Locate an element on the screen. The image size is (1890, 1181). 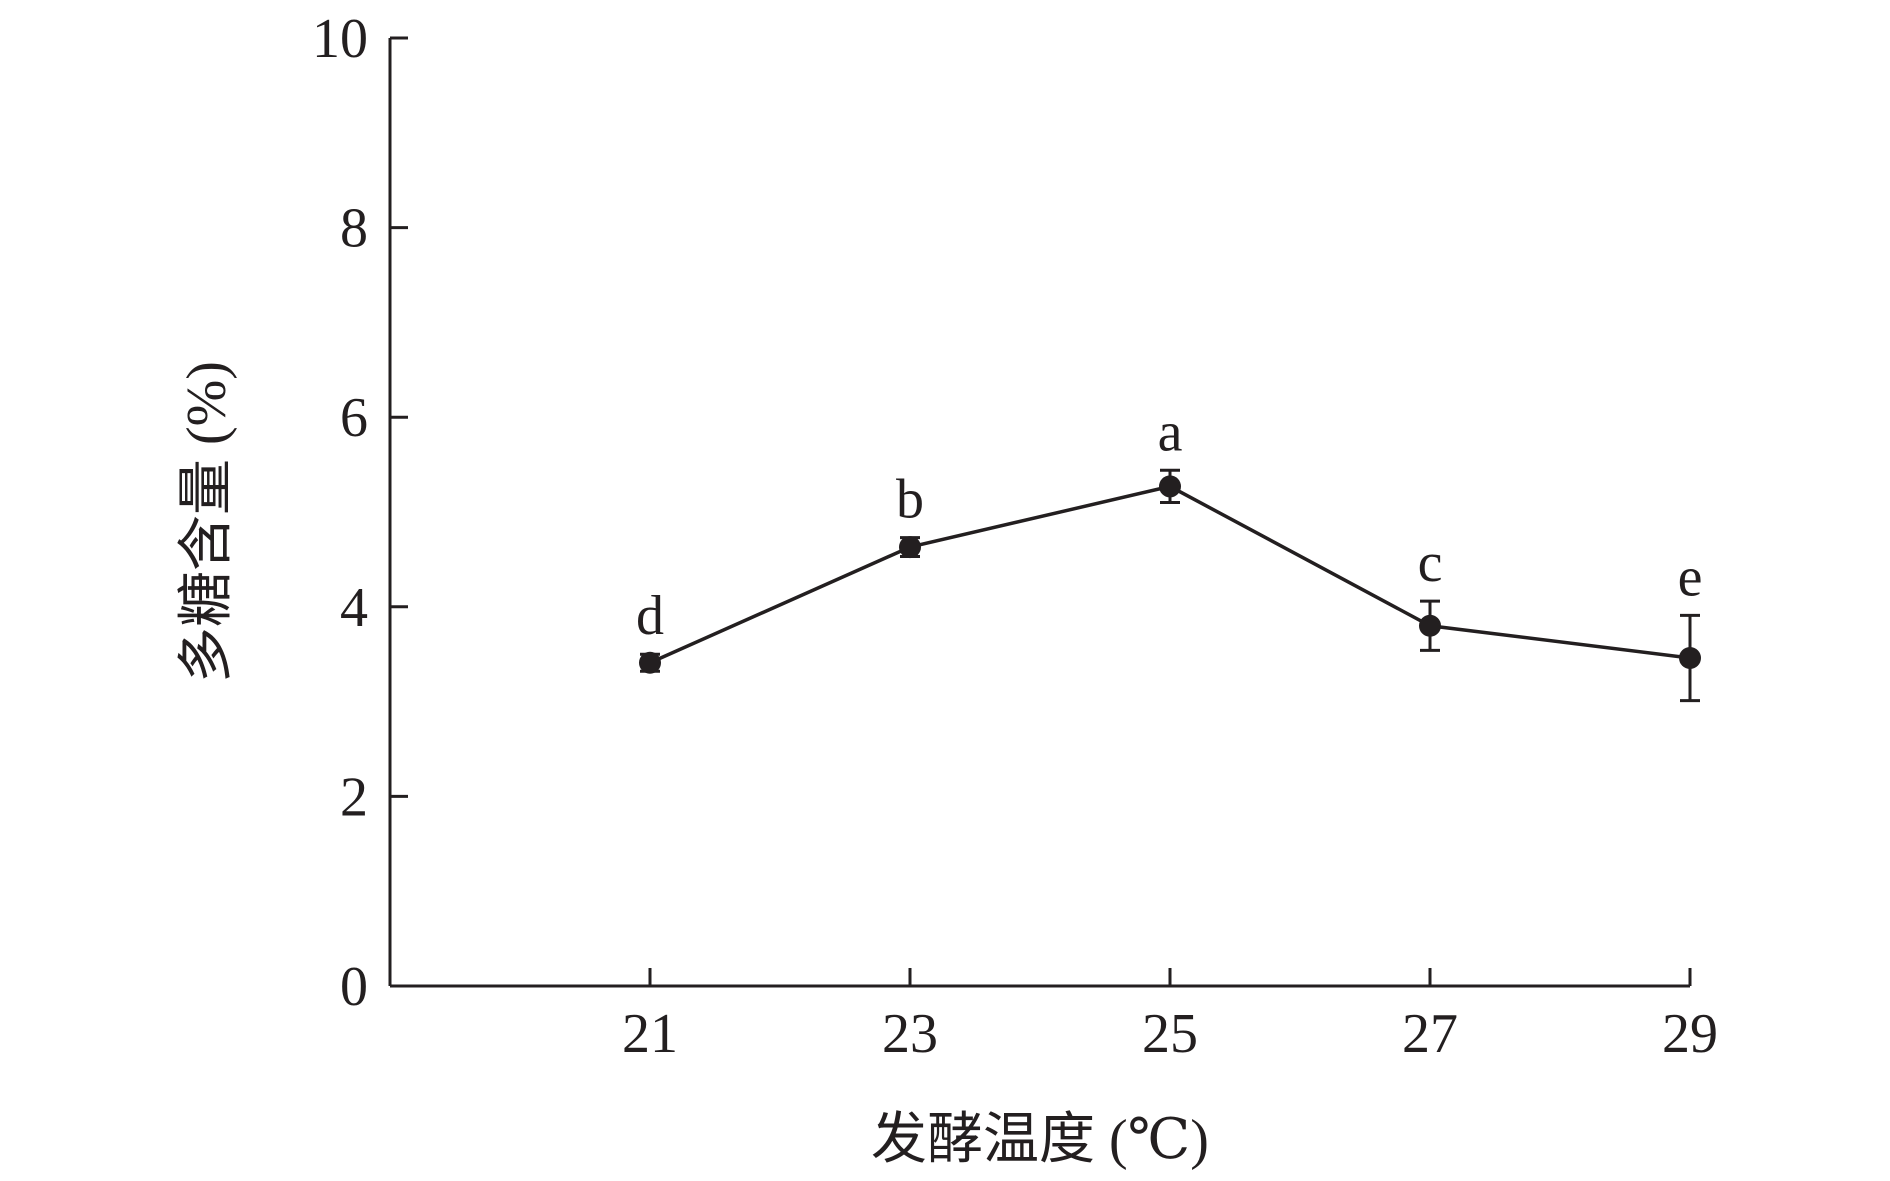
data-label: b is located at coordinates (910, 500).